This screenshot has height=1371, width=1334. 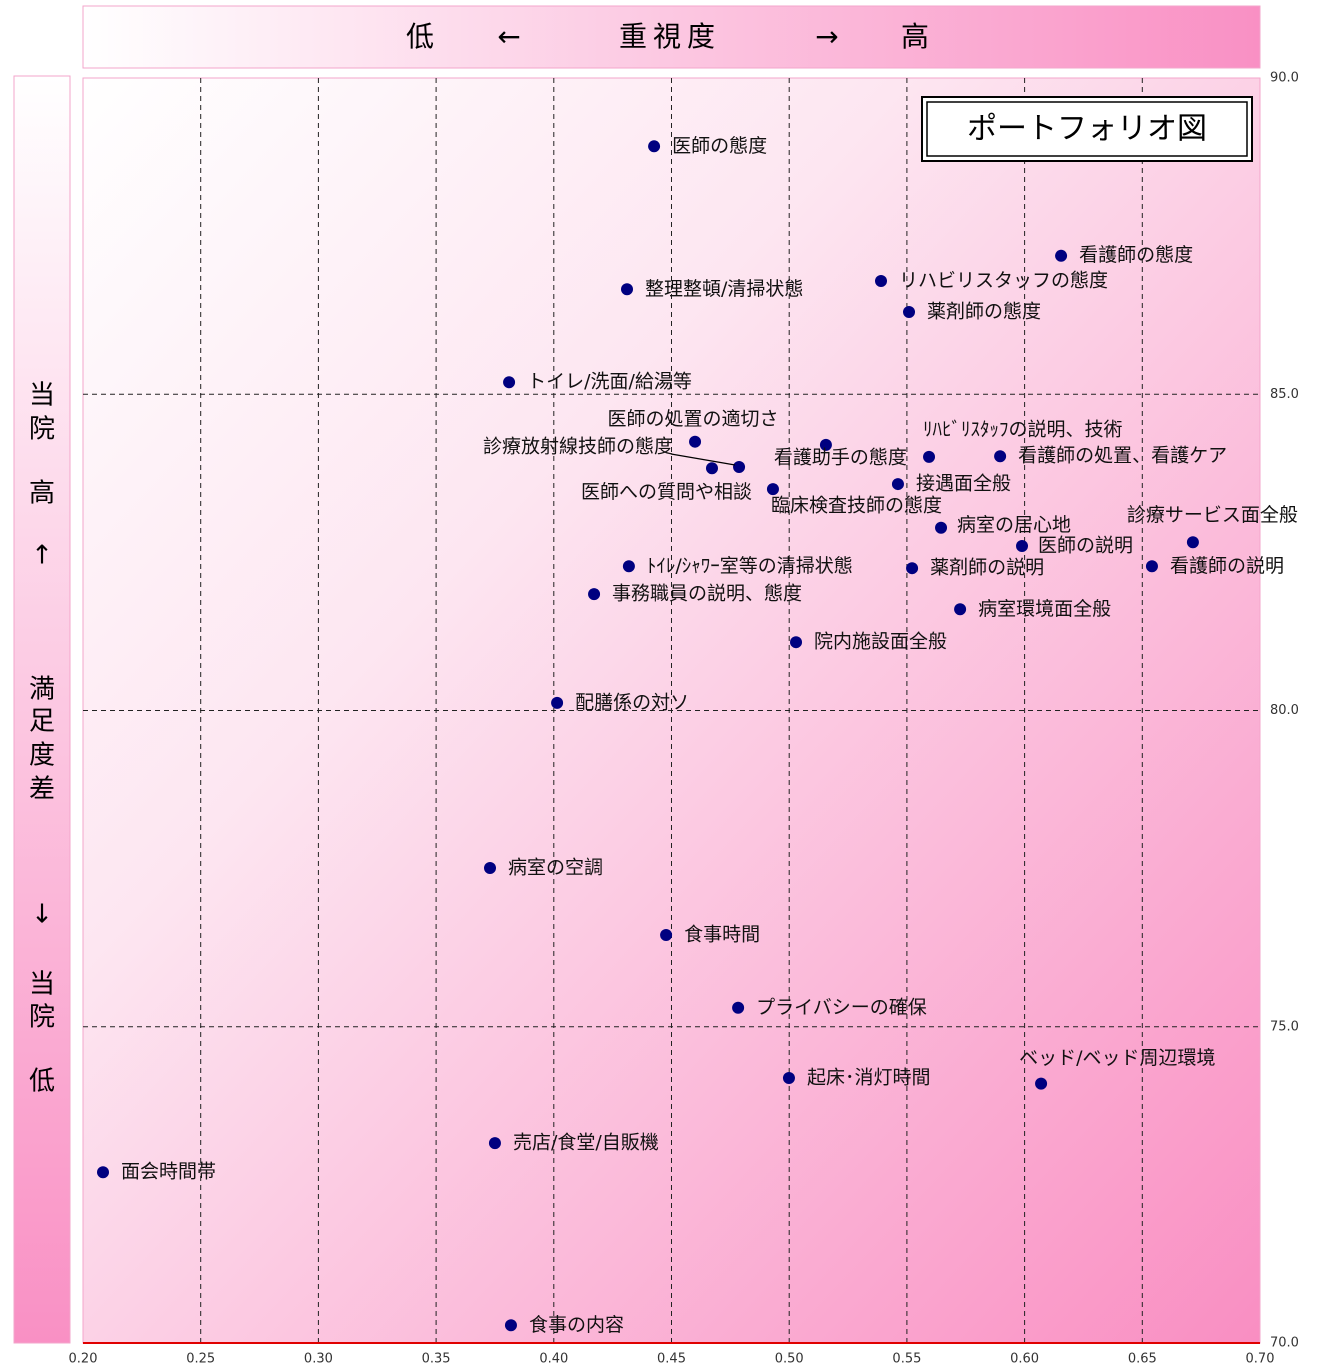 What do you see at coordinates (555, 867) in the screenshot?
I see `point-label: 病室の空調` at bounding box center [555, 867].